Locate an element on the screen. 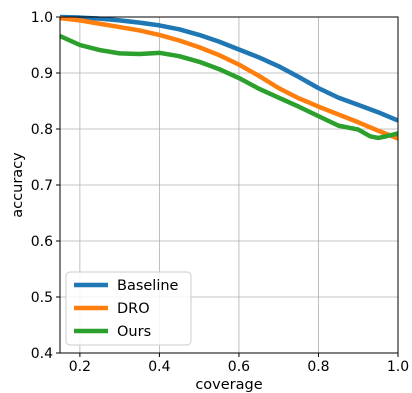 The image size is (412, 393). y-tick-label: 1.0 is located at coordinates (42, 18).